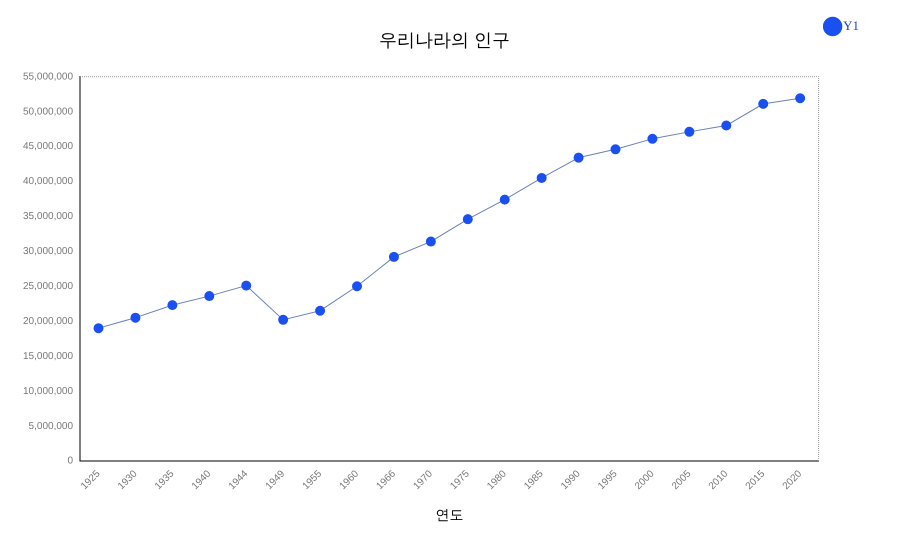  I want to click on y-tick-label: 35,000,000, so click(48, 216).